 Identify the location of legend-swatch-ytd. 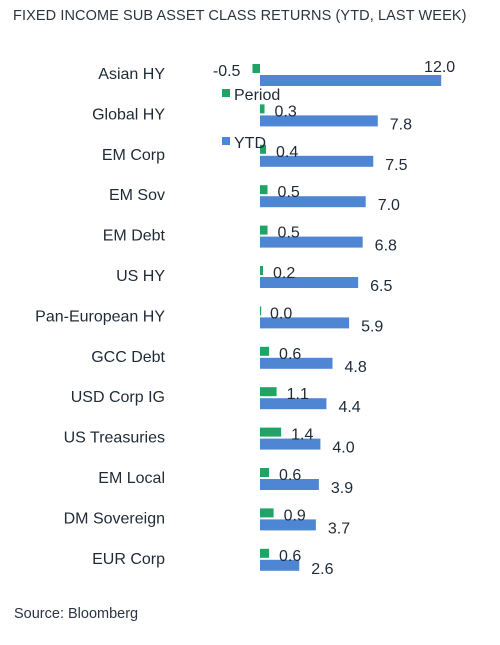
(226, 141).